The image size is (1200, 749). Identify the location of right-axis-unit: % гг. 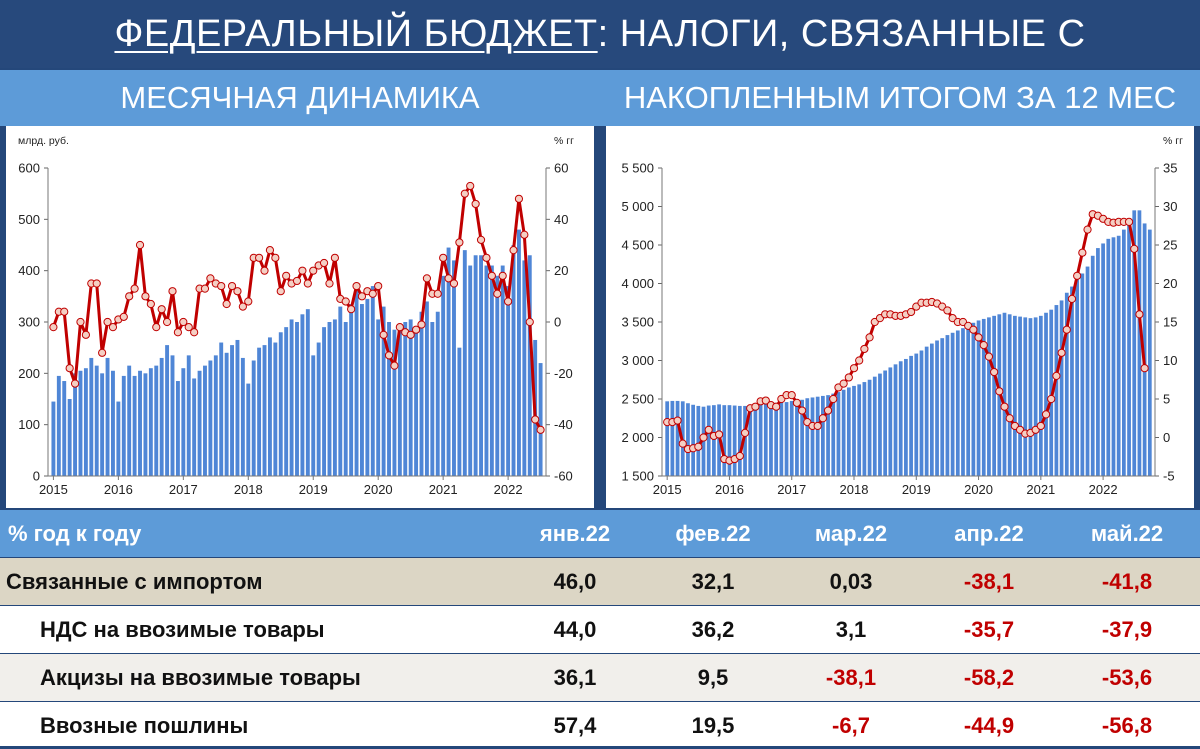
(1173, 141).